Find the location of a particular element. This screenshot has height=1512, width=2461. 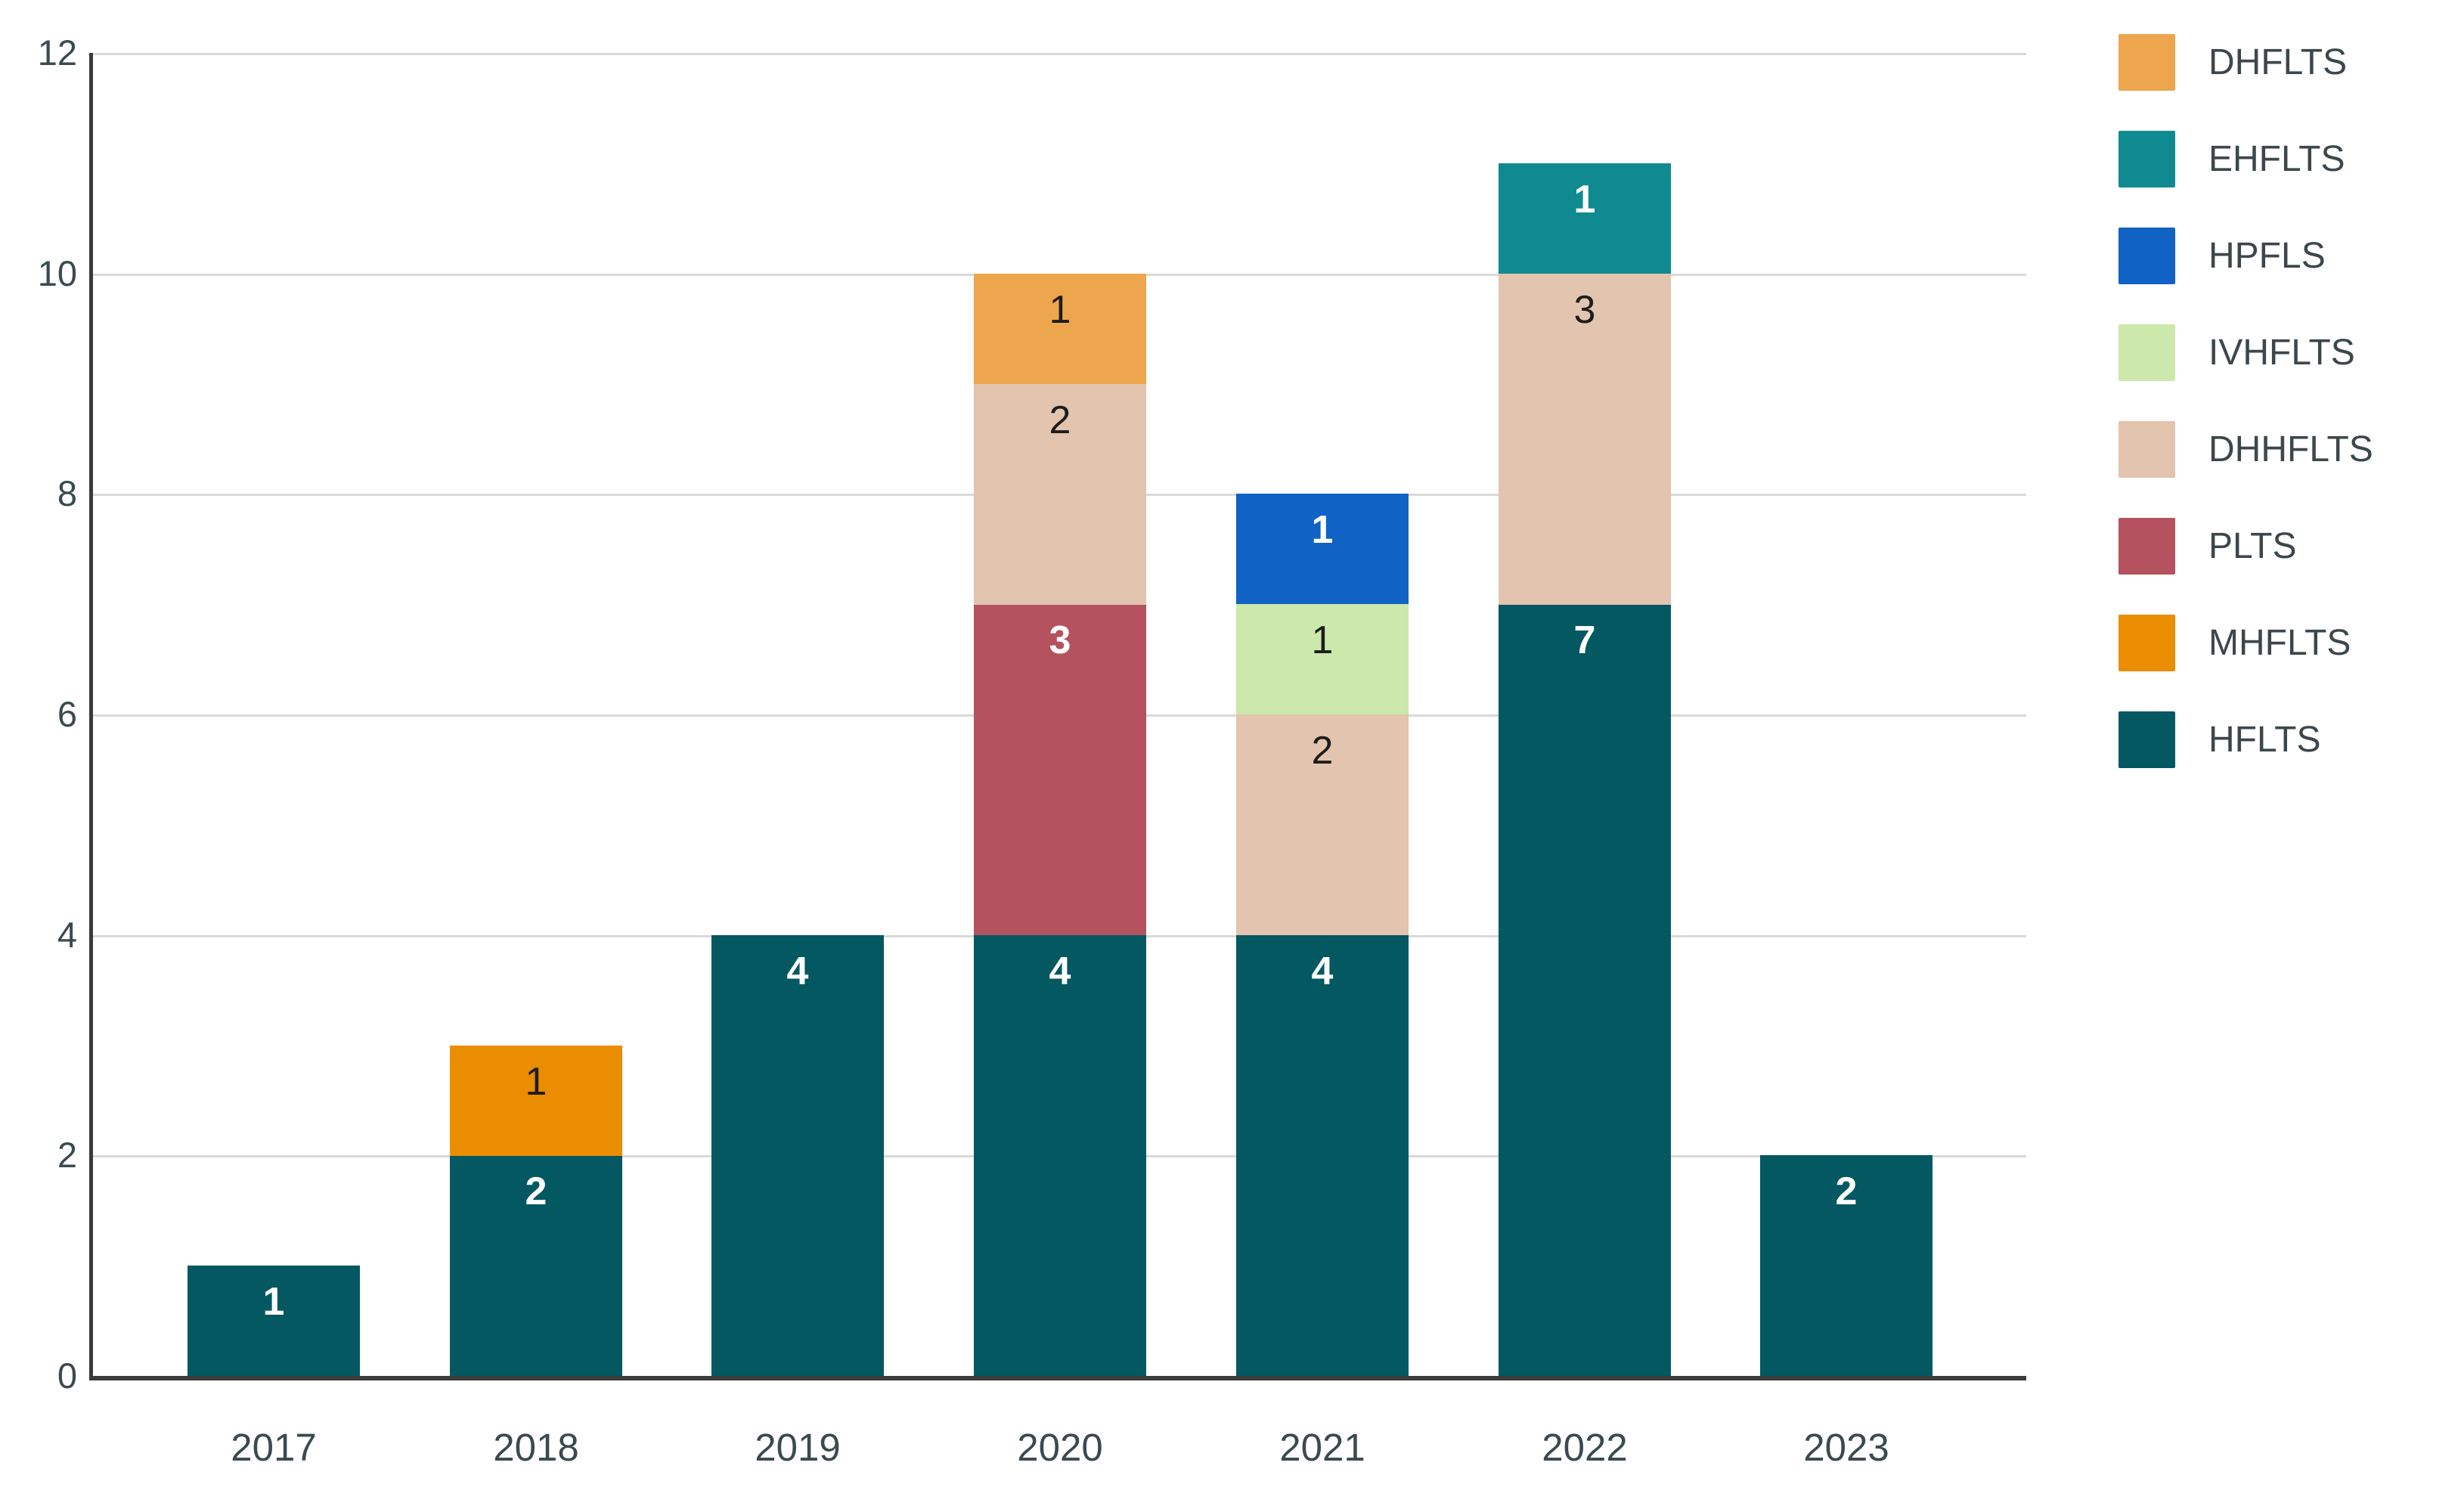

bar-segment-MHFLTS-2018 is located at coordinates (536, 1101).